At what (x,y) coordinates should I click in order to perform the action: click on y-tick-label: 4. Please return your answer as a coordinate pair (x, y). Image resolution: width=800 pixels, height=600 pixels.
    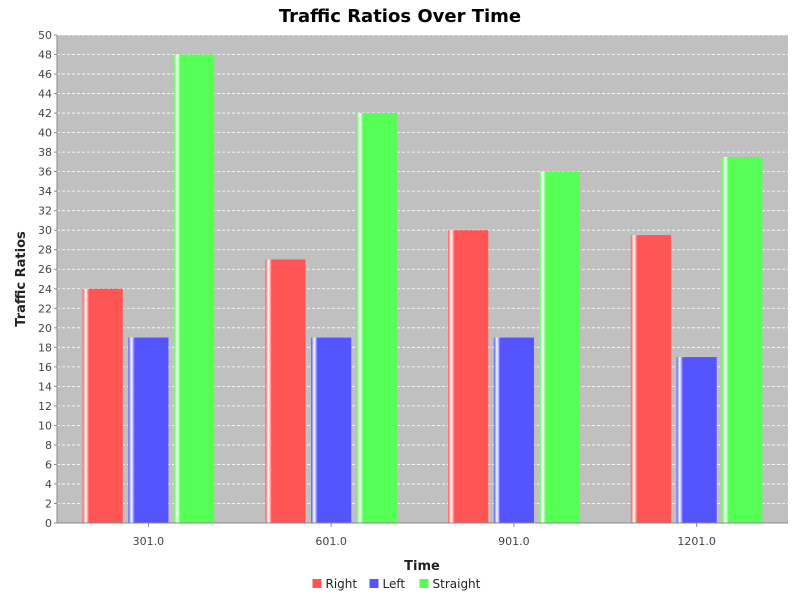
    Looking at the image, I should click on (48, 484).